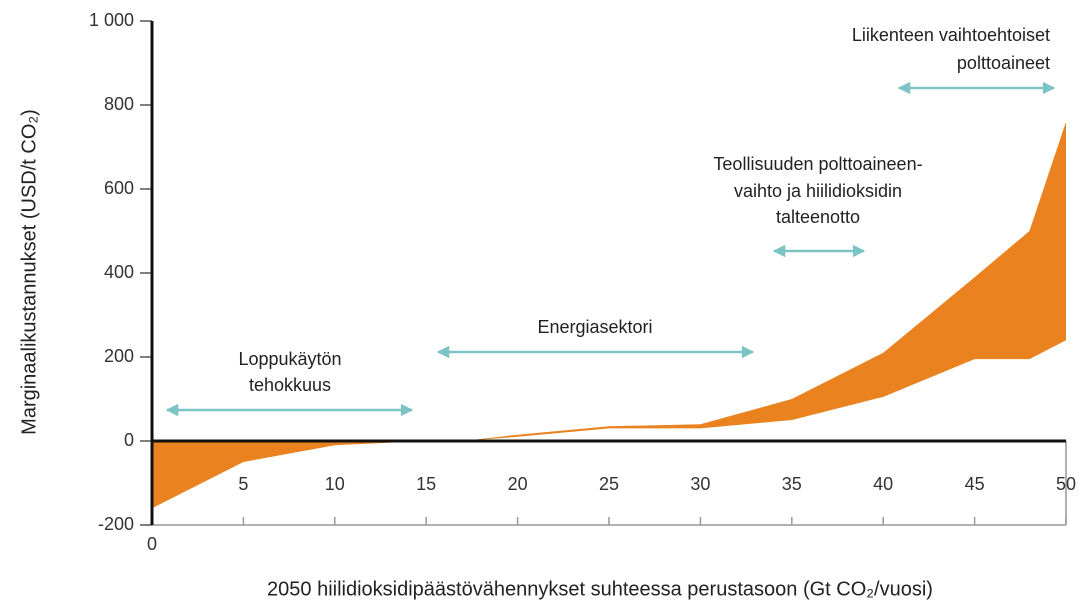 Image resolution: width=1083 pixels, height=606 pixels. Describe the element at coordinates (1066, 484) in the screenshot. I see `x-tick-label: 50` at that location.